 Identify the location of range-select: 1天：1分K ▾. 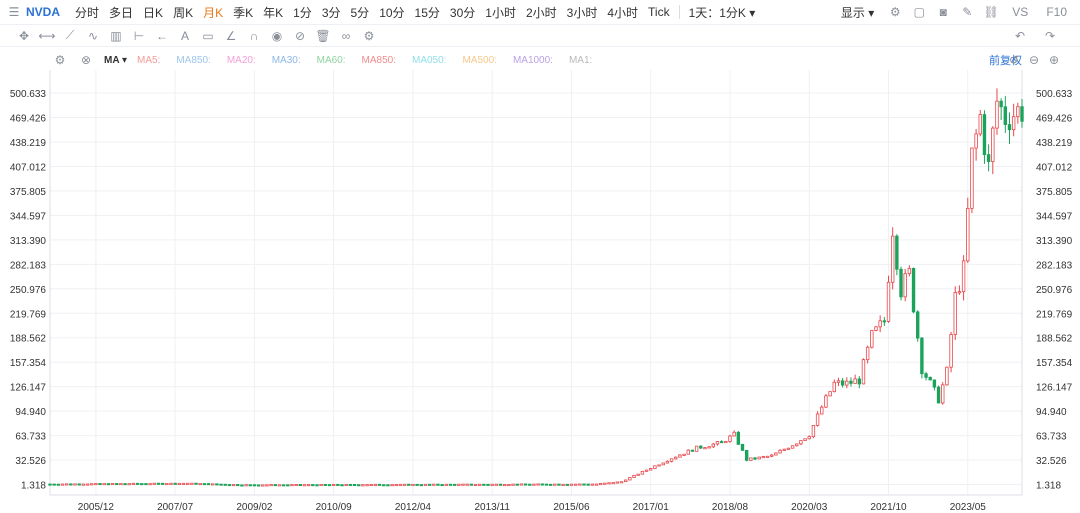
(722, 12).